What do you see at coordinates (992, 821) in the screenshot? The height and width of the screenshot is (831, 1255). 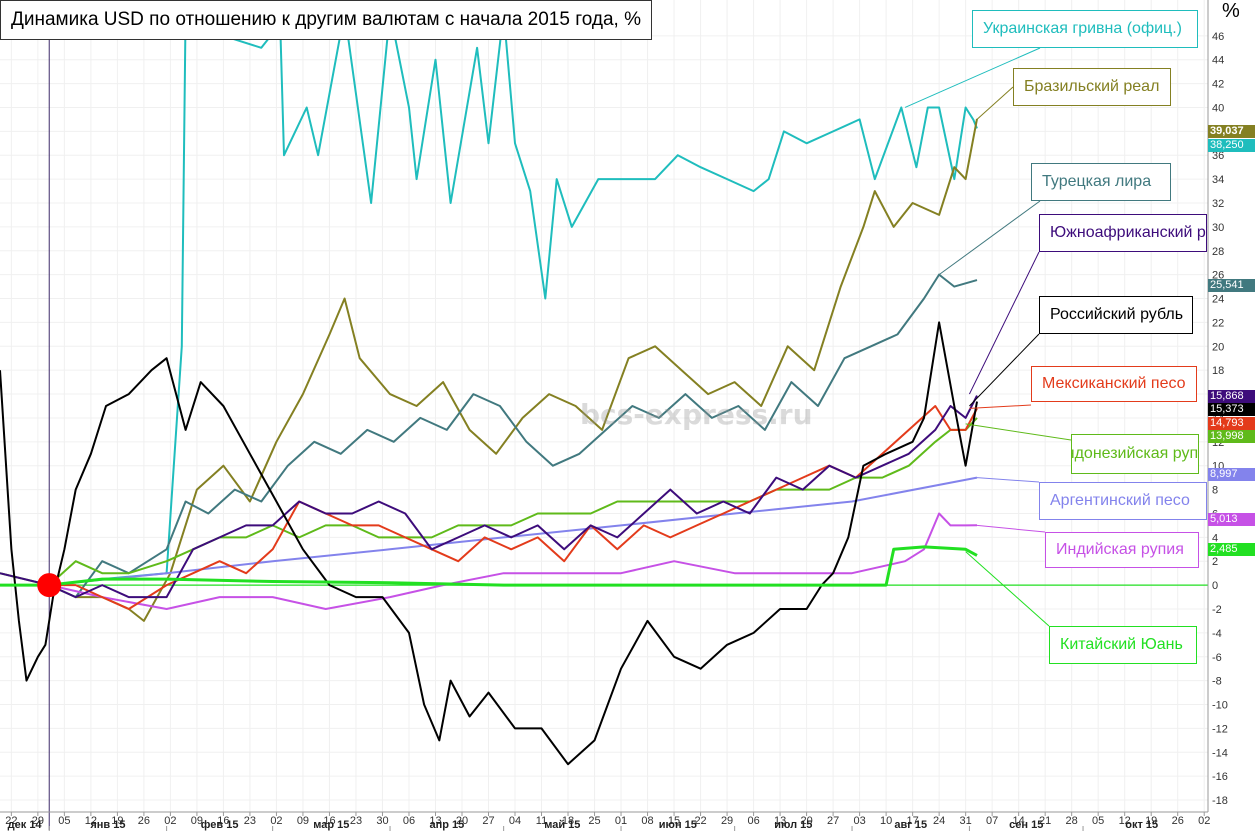 I see `x-tick-label: 07` at bounding box center [992, 821].